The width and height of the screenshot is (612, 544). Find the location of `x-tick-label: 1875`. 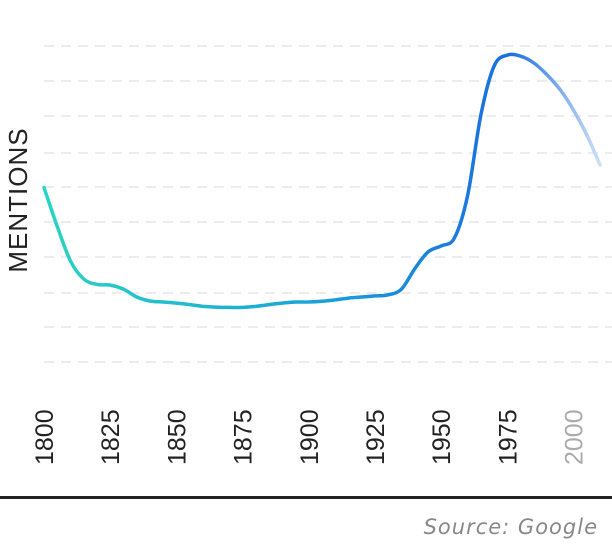

x-tick-label: 1875 is located at coordinates (244, 437).